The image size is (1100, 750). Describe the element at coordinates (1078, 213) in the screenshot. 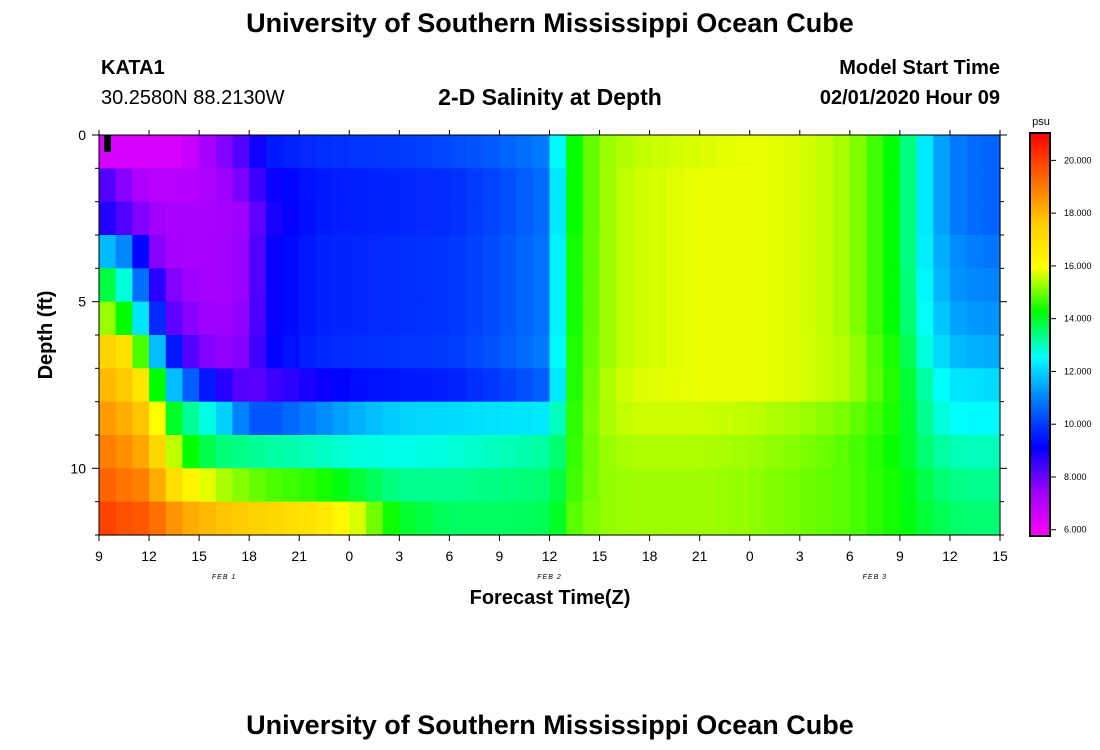

I see `colorbar-tick-label: 18.000` at that location.